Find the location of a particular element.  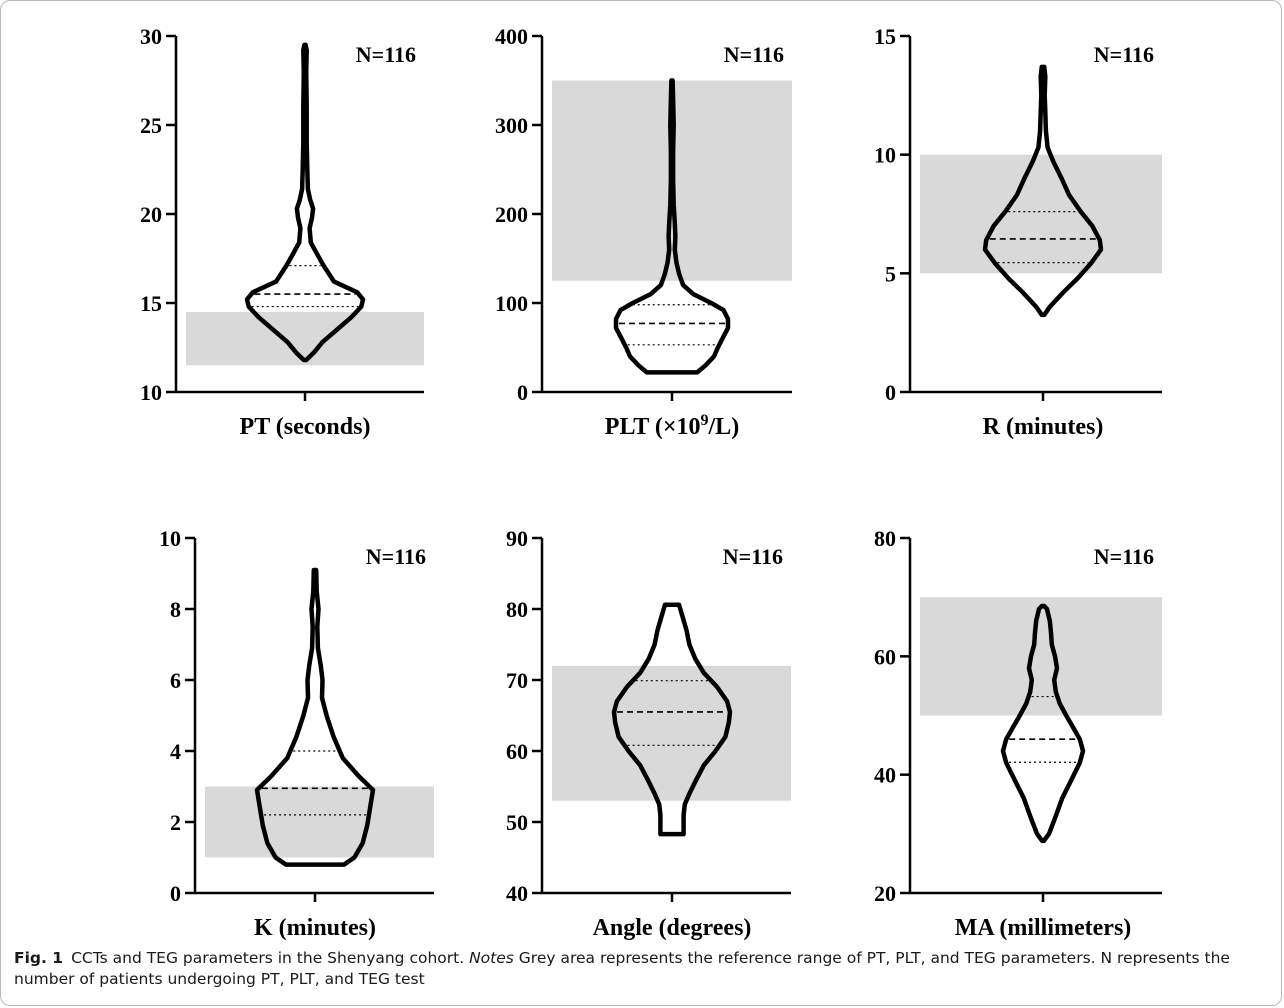

violin-panel-plt: 0 100 200 300 400 N=116 PLT (×109/L) is located at coordinates (643, 232).